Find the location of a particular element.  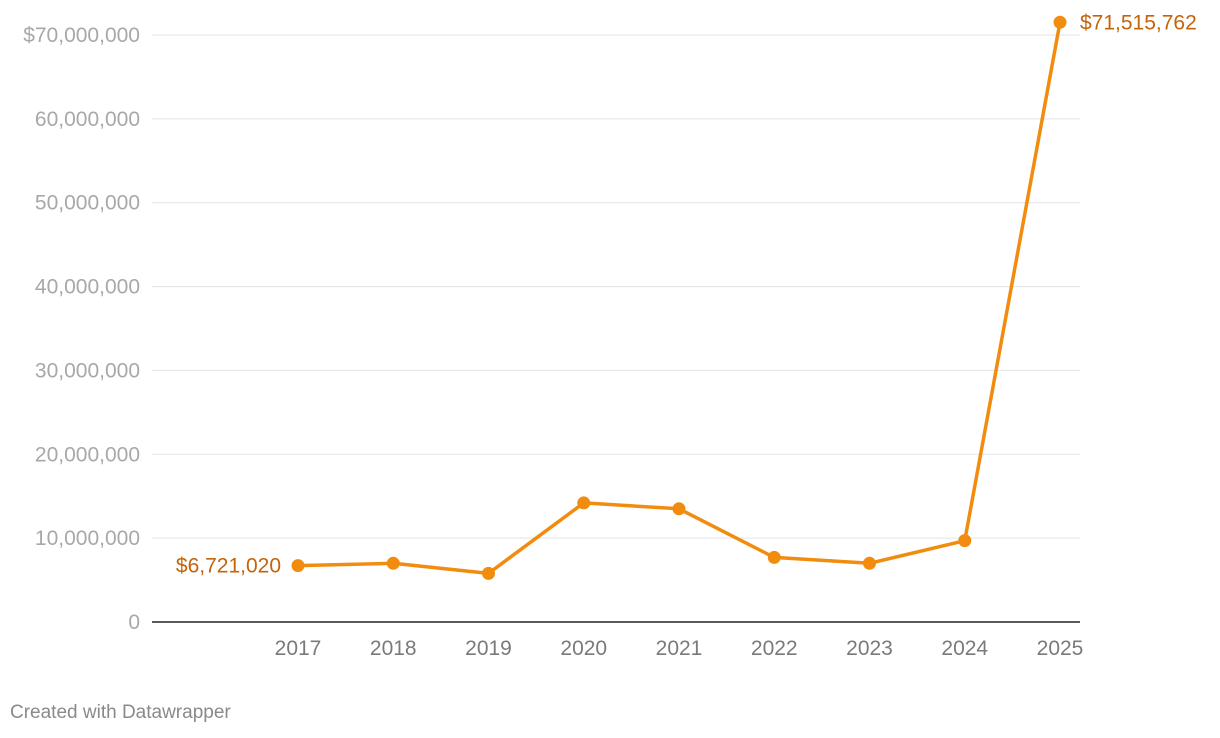

data-label: $71,515,762 is located at coordinates (1138, 22).